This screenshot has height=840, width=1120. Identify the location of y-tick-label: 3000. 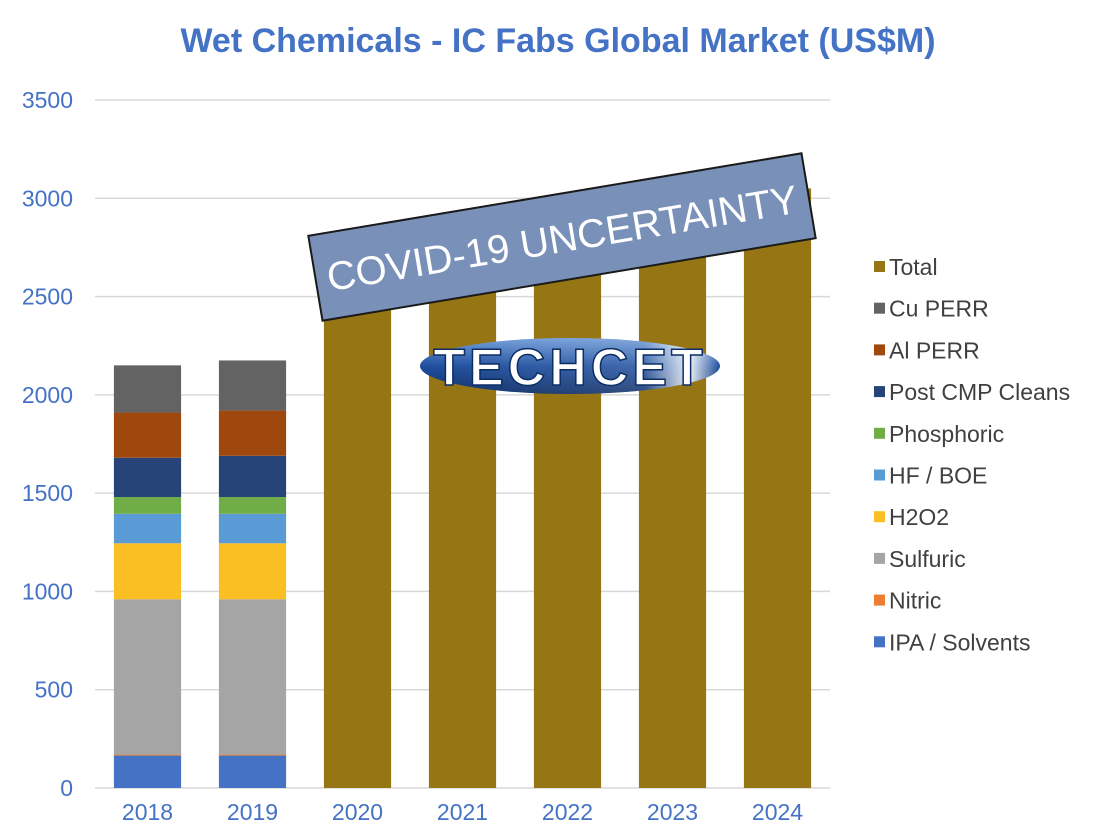
(47, 198).